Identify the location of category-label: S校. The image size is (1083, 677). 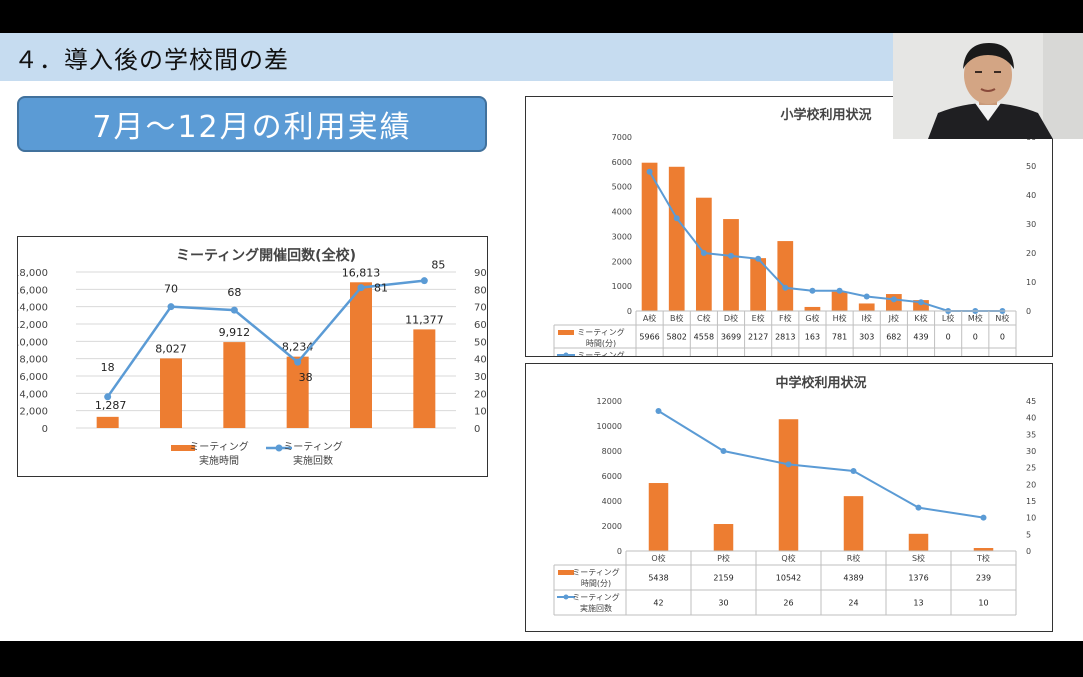
(918, 558).